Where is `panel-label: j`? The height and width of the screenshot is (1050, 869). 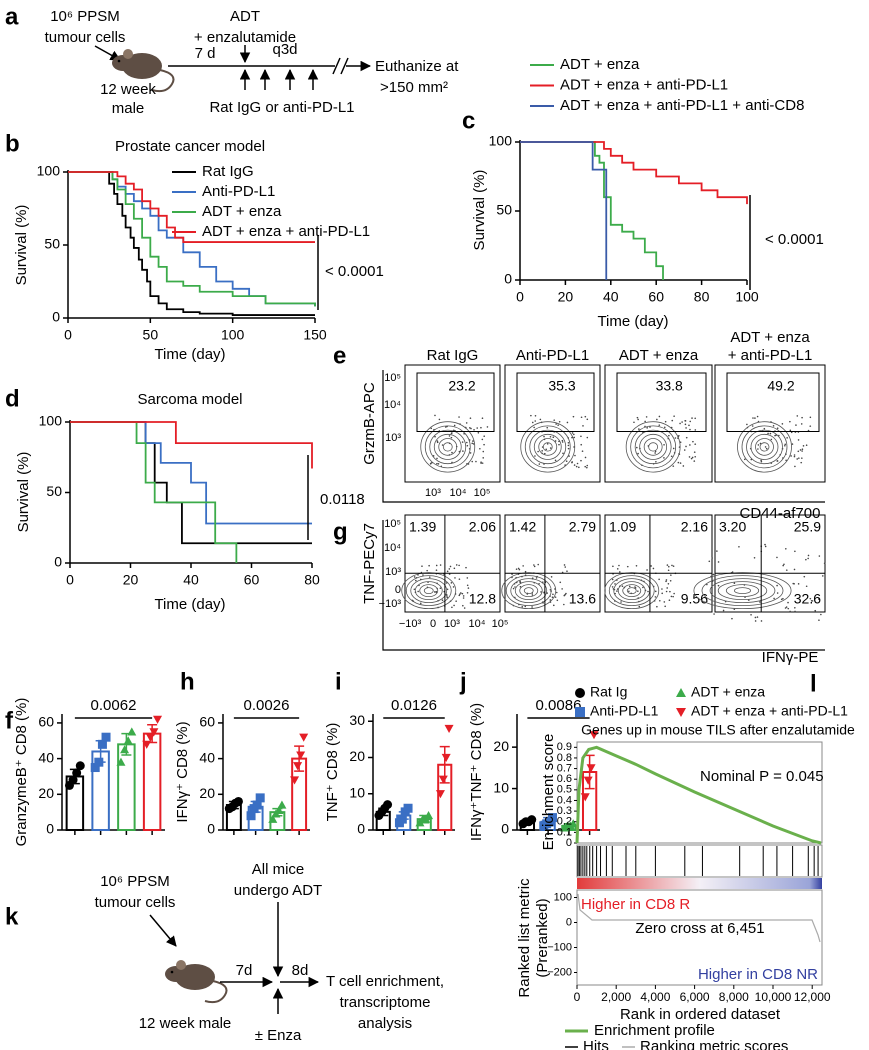 panel-label: j is located at coordinates (463, 681).